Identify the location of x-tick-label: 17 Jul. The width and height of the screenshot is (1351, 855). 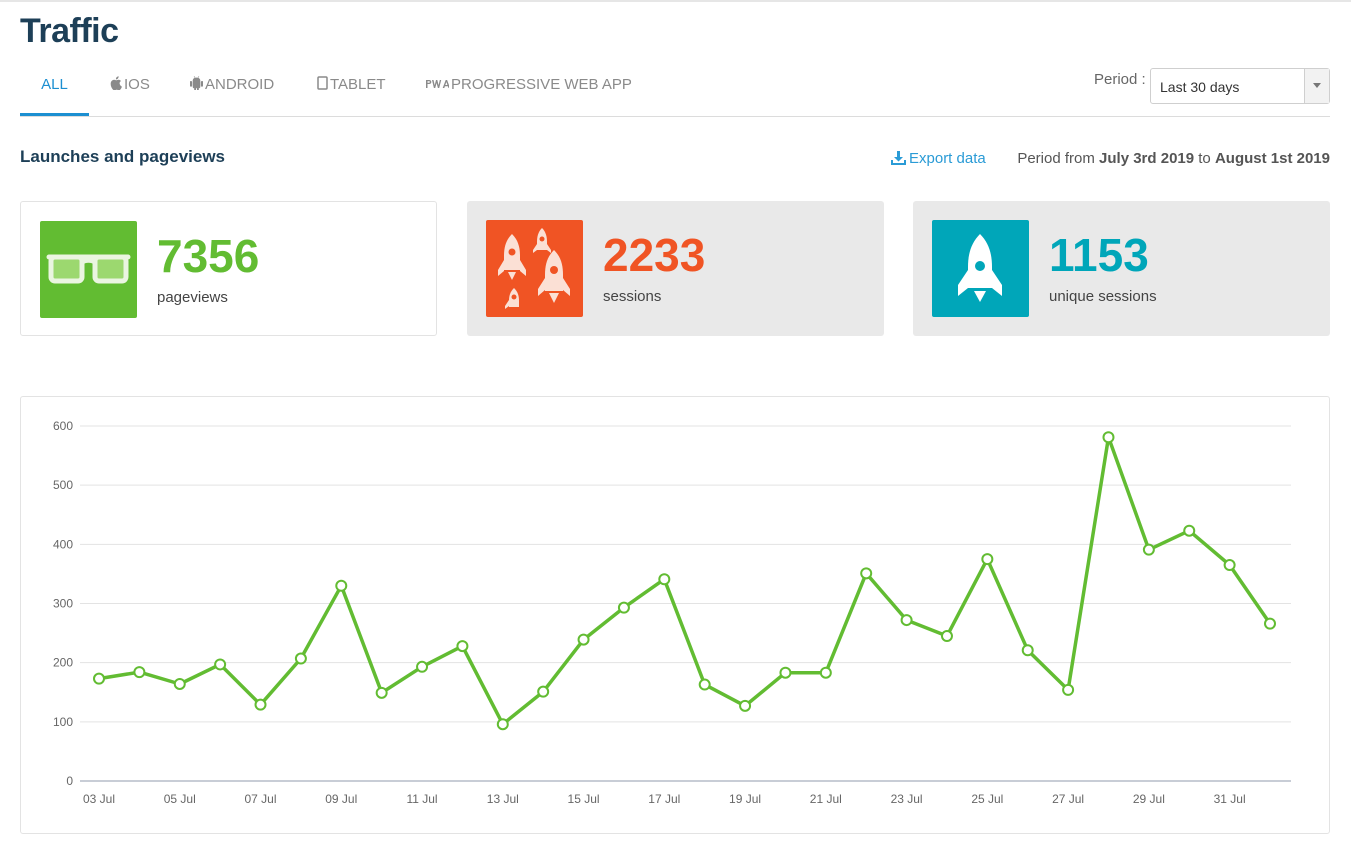
(664, 799).